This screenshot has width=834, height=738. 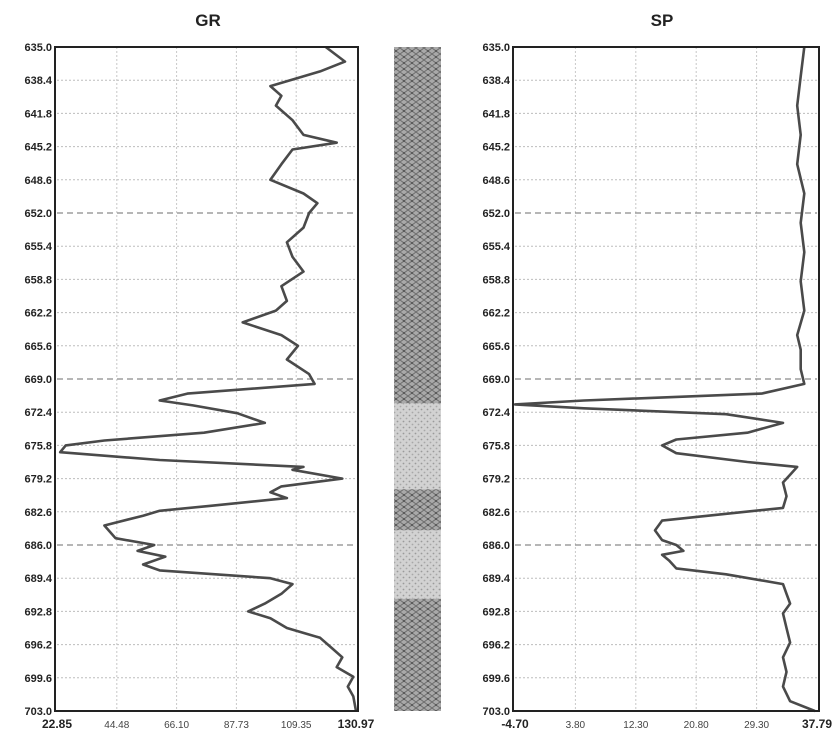 I want to click on x-tick-label: 130.97, so click(x=356, y=724).